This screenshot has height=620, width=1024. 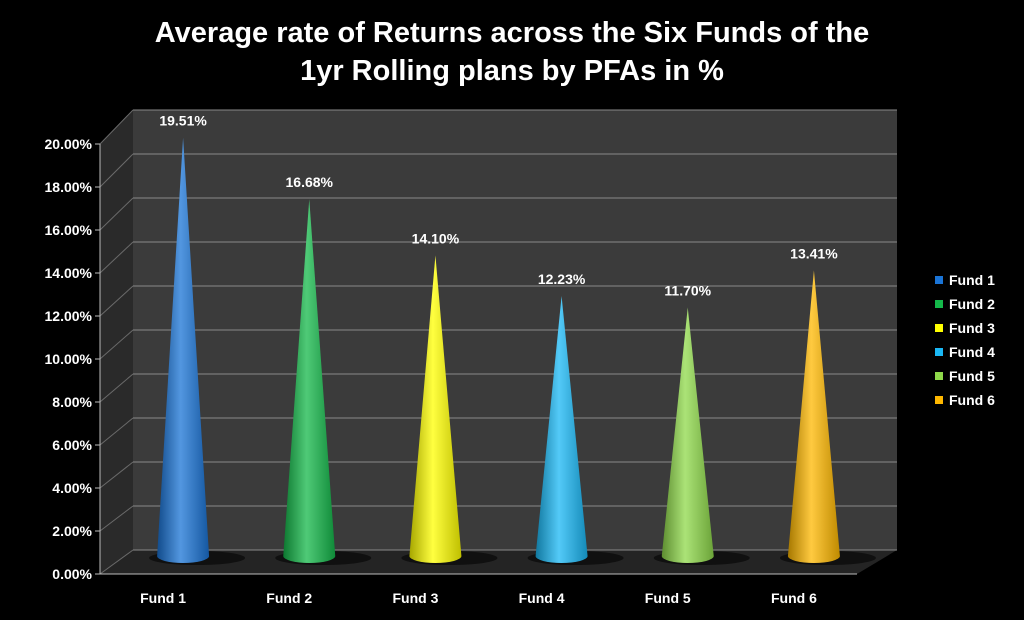 I want to click on x-tick-label: Fund 4, so click(x=542, y=598).